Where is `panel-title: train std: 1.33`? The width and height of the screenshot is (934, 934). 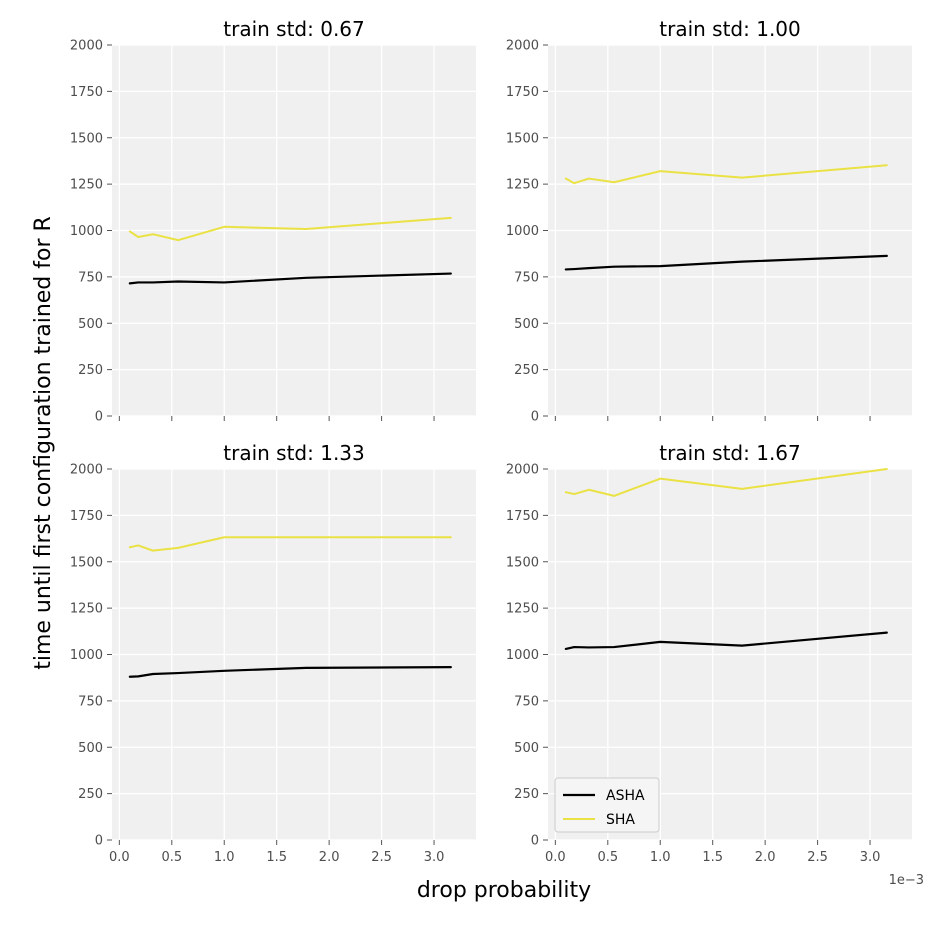
panel-title: train std: 1.33 is located at coordinates (294, 453).